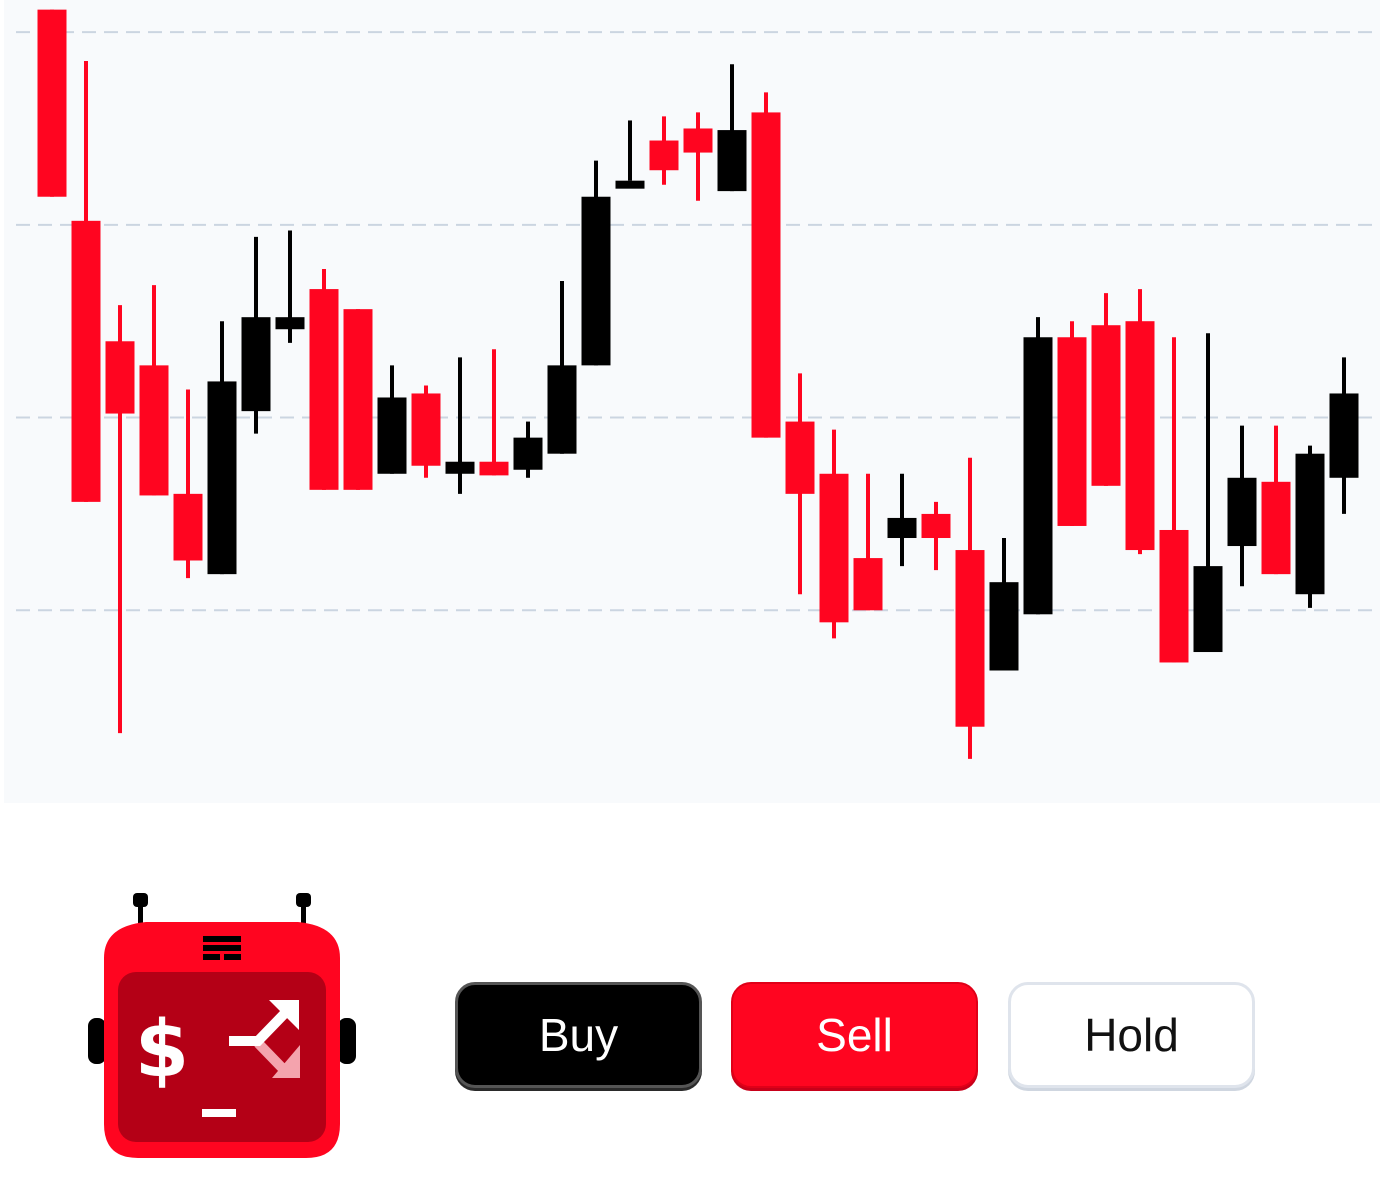 The height and width of the screenshot is (1200, 1380). Describe the element at coordinates (97, 1041) in the screenshot. I see `left-ear-icon` at that location.